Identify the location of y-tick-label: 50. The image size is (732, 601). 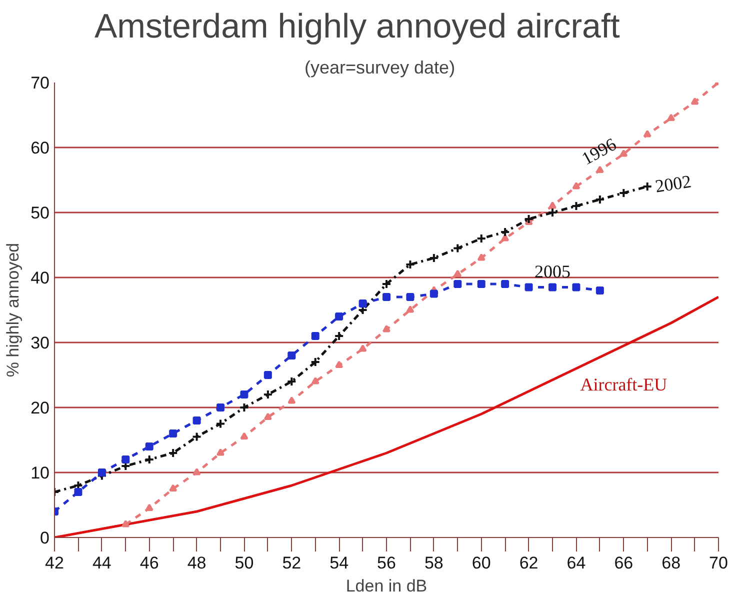
(40, 213).